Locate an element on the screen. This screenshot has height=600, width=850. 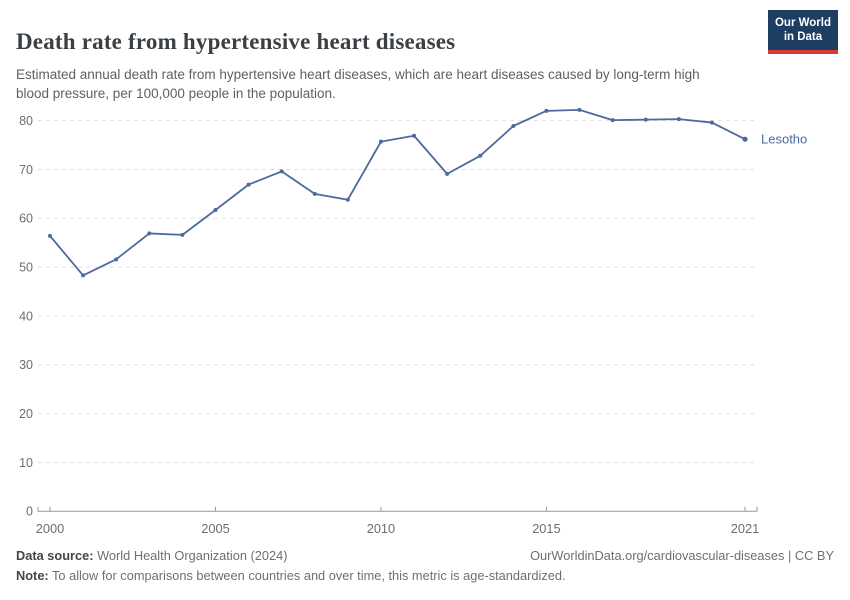
data-source-value: World Health Organization (2024) is located at coordinates (190, 555).